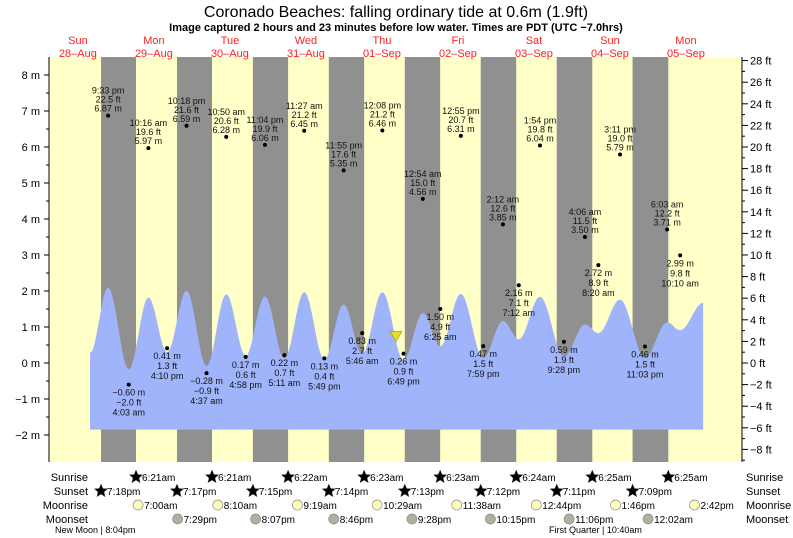 The image size is (793, 538). I want to click on row-label-right-sunrise: Sunrise, so click(764, 478).